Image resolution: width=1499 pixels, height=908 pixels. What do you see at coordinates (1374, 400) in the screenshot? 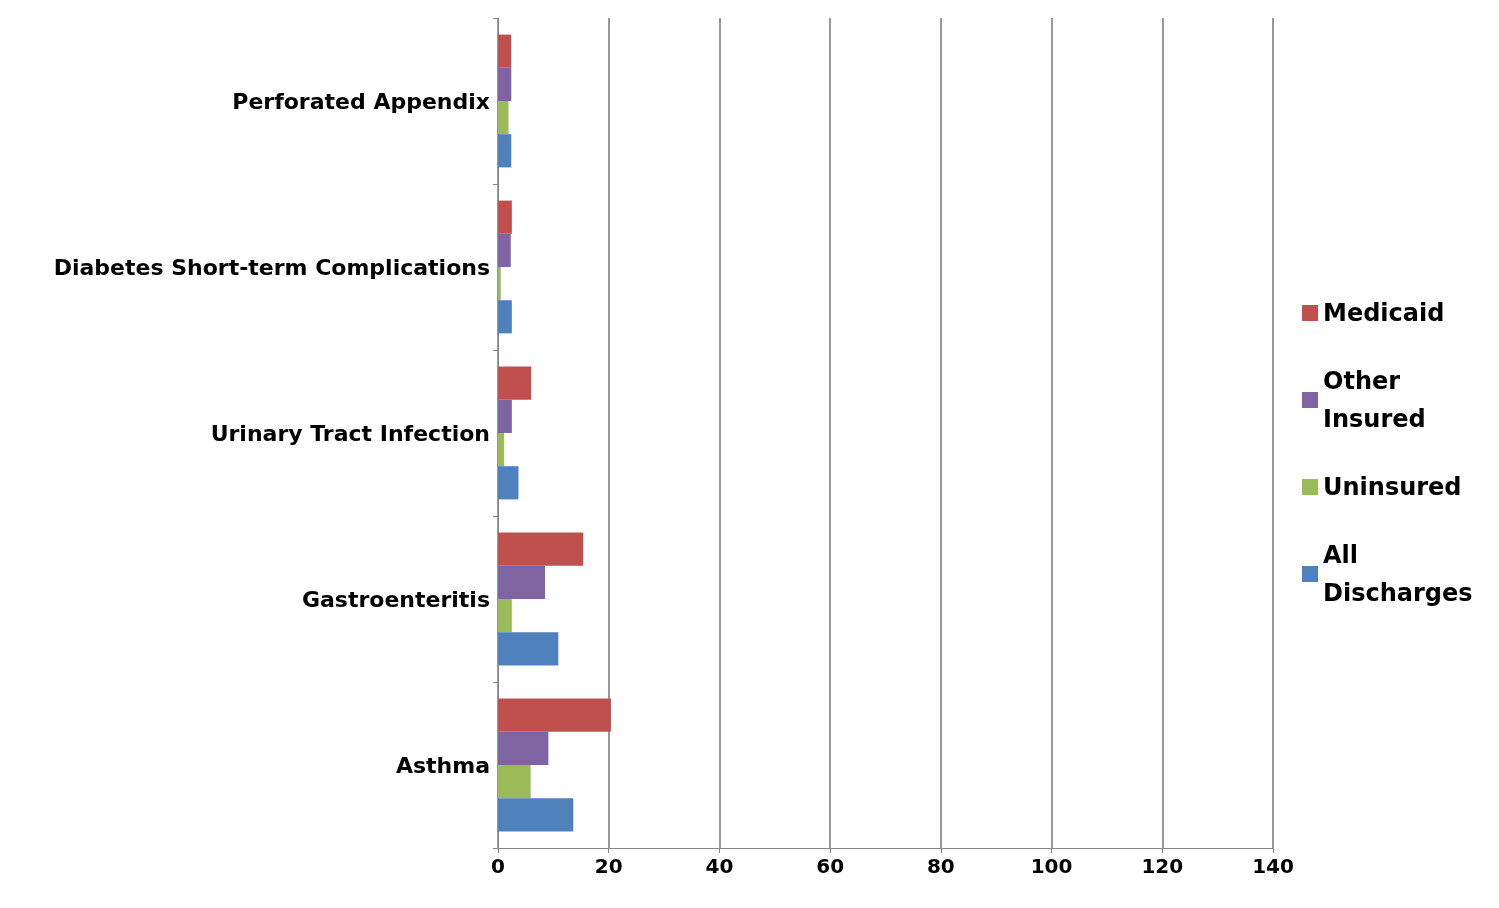
I see `legend-label: Other Insured` at bounding box center [1374, 400].